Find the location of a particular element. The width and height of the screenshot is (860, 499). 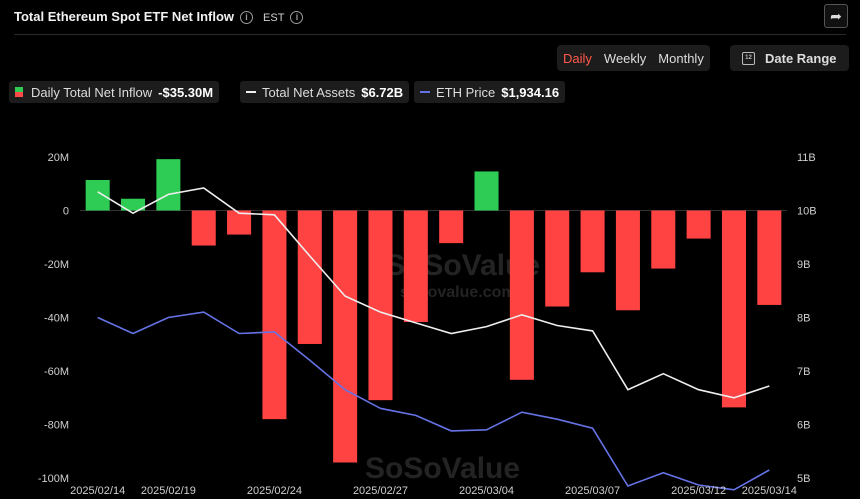

legend-inflow-value: -$35.30M is located at coordinates (186, 92).